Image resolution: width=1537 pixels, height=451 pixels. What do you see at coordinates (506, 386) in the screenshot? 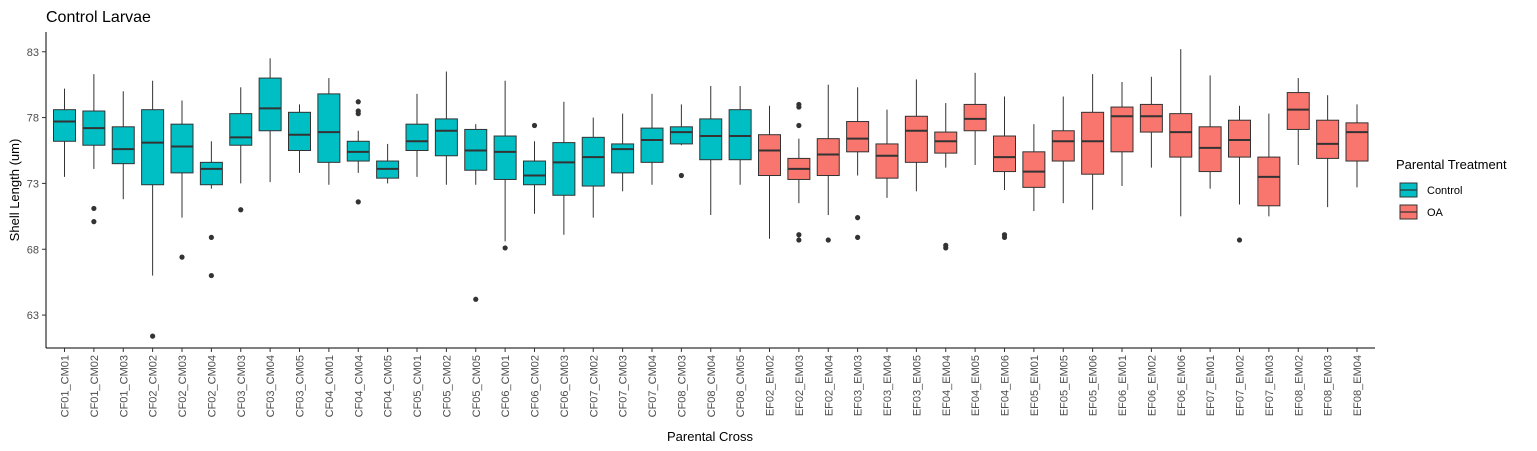
I see `x-tick-label: CF06_CM01` at bounding box center [506, 386].